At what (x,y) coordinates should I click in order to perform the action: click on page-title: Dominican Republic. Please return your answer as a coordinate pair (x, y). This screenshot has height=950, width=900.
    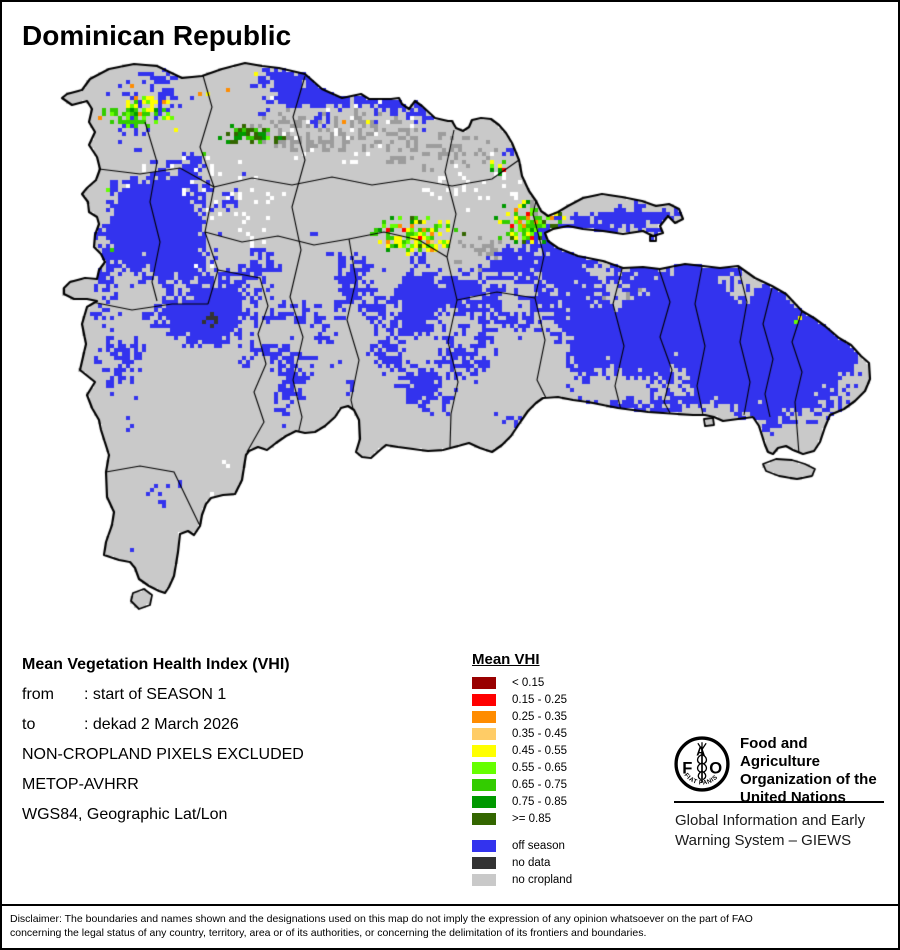
    Looking at the image, I should click on (157, 35).